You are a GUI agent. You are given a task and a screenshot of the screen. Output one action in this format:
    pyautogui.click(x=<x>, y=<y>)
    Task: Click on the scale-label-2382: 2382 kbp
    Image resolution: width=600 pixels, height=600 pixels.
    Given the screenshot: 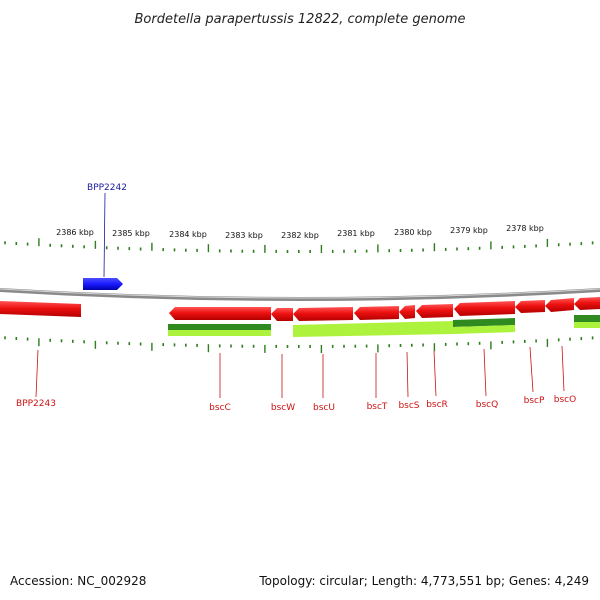 What is the action you would take?
    pyautogui.click(x=300, y=235)
    